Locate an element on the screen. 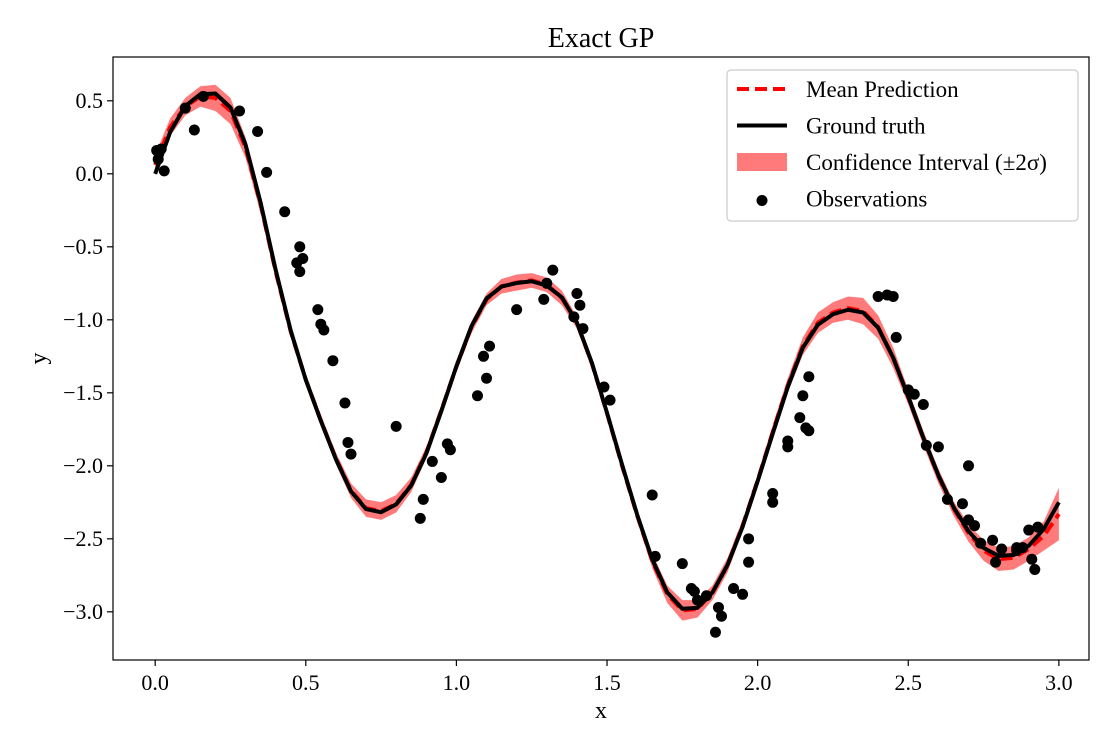 Image resolution: width=1117 pixels, height=750 pixels. y-tick-label: −2.5 is located at coordinates (83, 538).